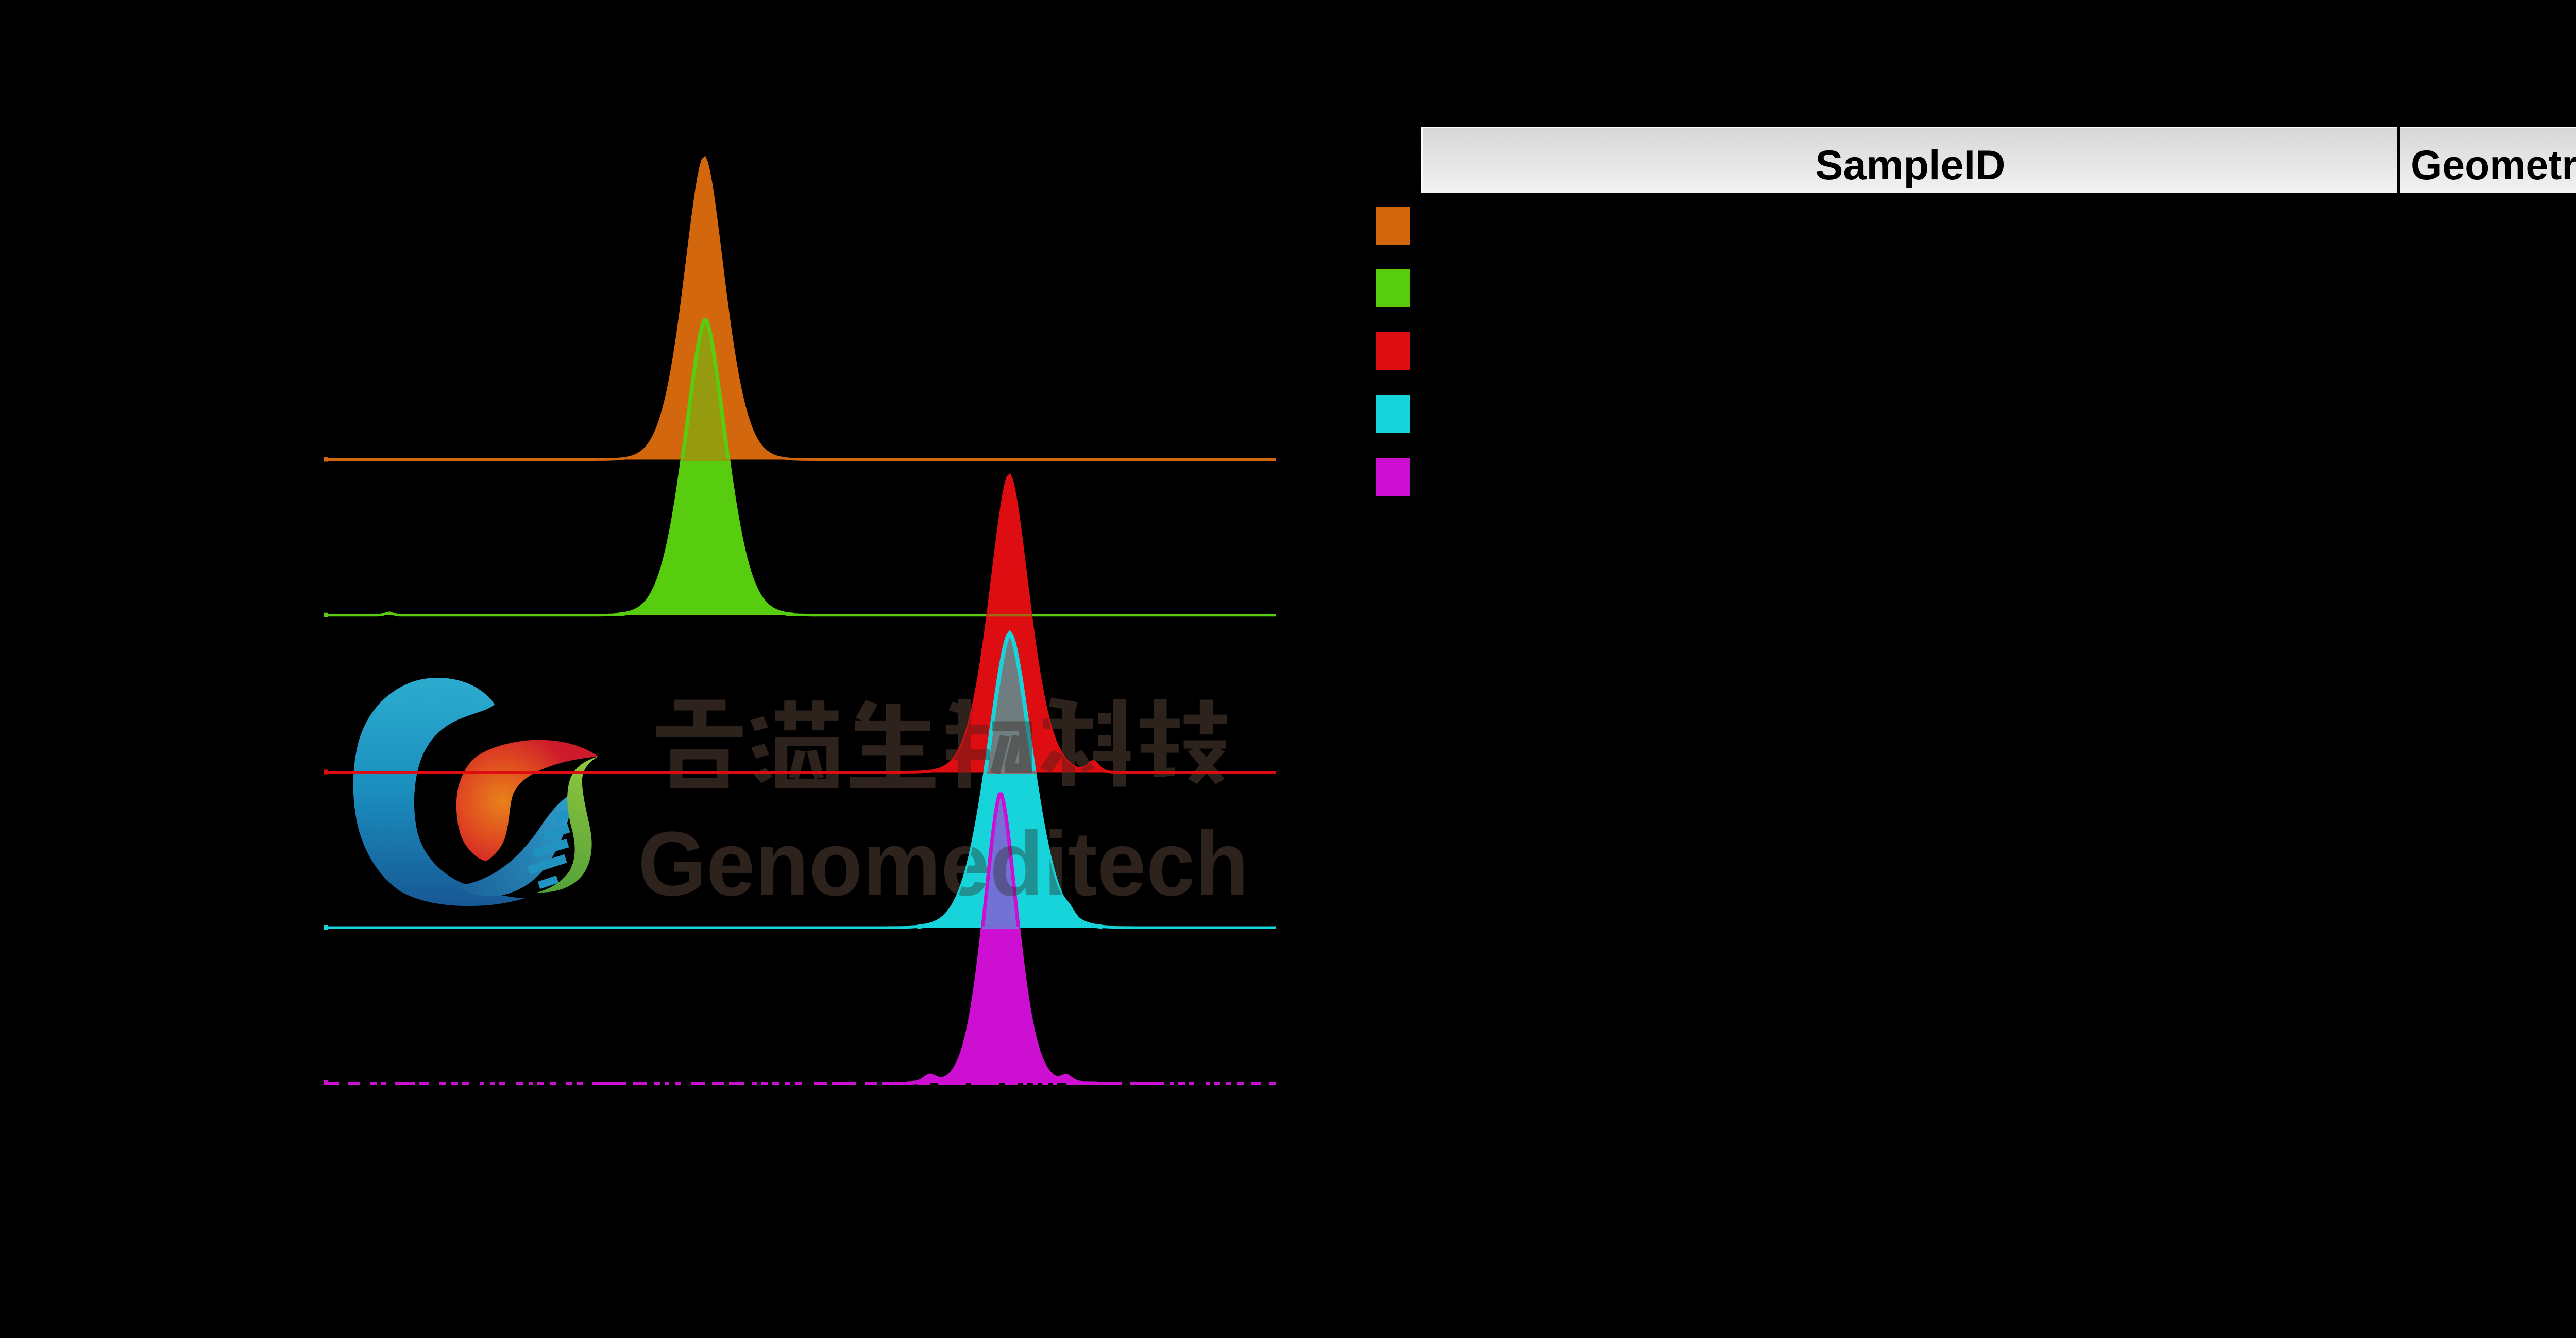 The image size is (2576, 1338). Describe the element at coordinates (2493, 165) in the screenshot. I see `svg-text: Geometric Mean : FL11-H` at that location.